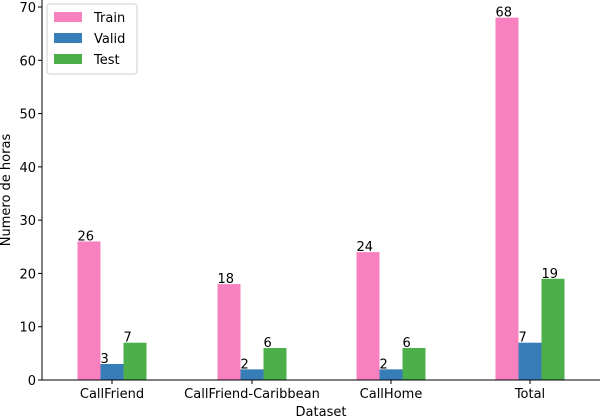 Image resolution: width=600 pixels, height=419 pixels. I want to click on y-ticks: 0 10 20 30 40 50 60 70, so click(30, 195).